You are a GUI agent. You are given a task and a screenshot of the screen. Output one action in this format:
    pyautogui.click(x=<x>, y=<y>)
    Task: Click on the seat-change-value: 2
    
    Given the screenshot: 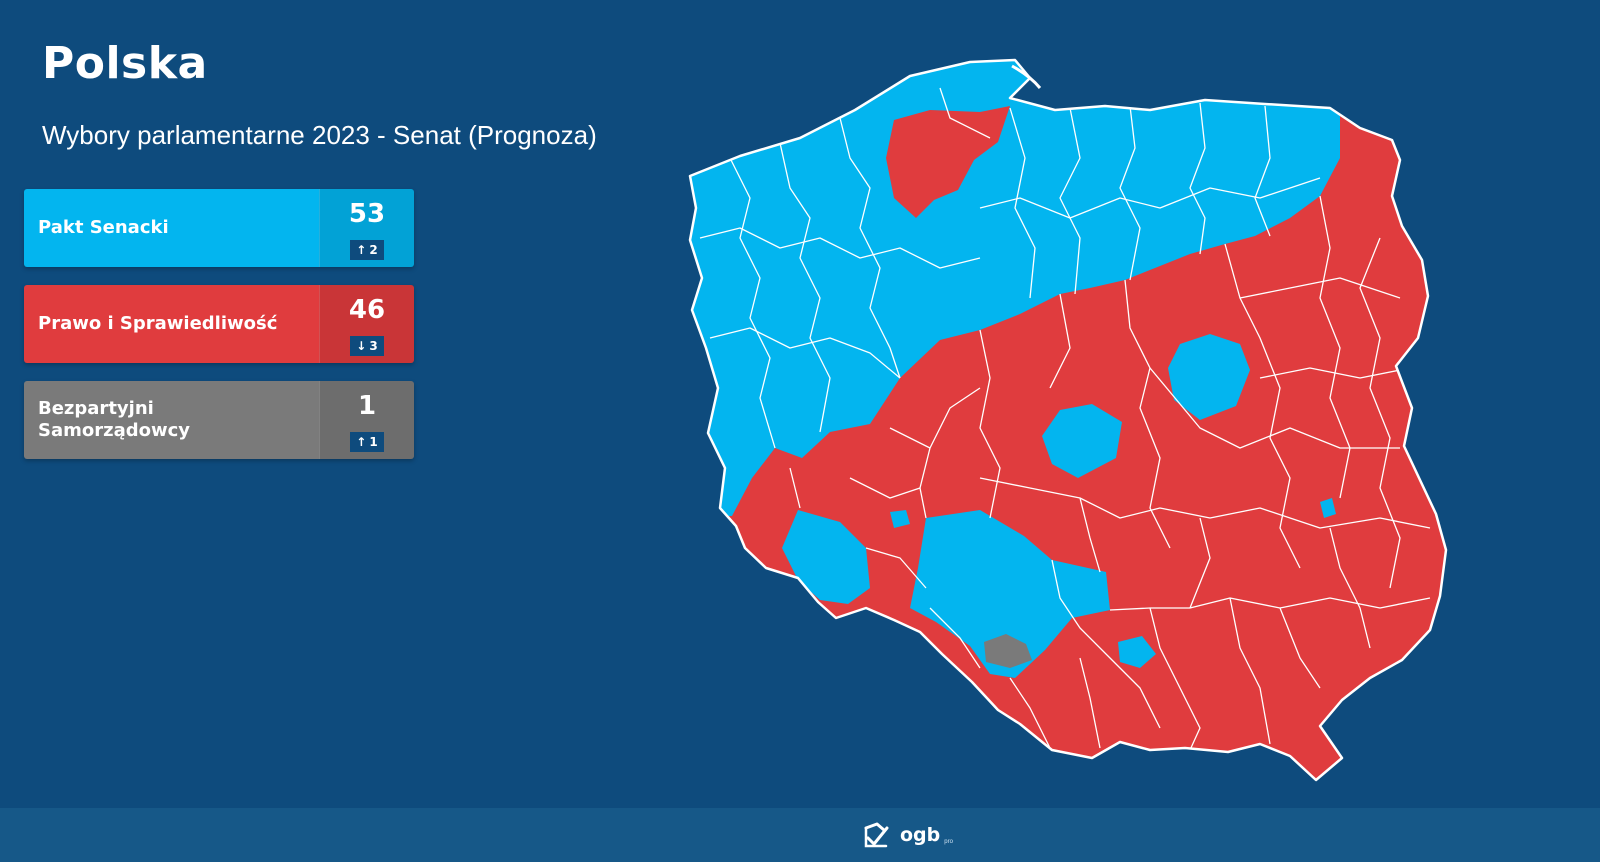 What is the action you would take?
    pyautogui.click(x=373, y=250)
    